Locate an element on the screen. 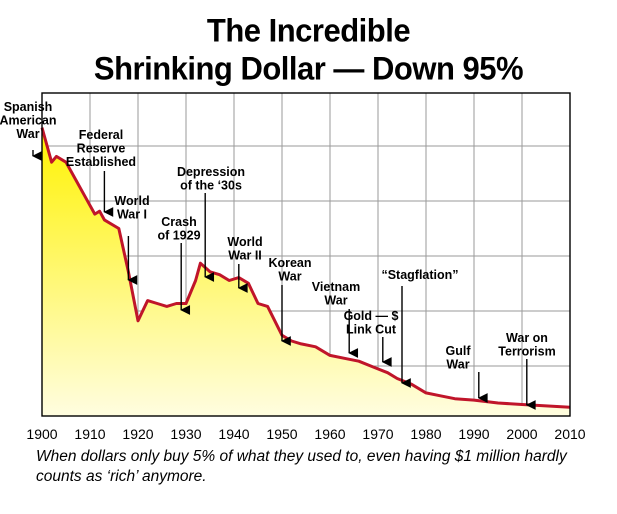 The width and height of the screenshot is (617, 514). x-tick-label: 1940 is located at coordinates (233, 434).